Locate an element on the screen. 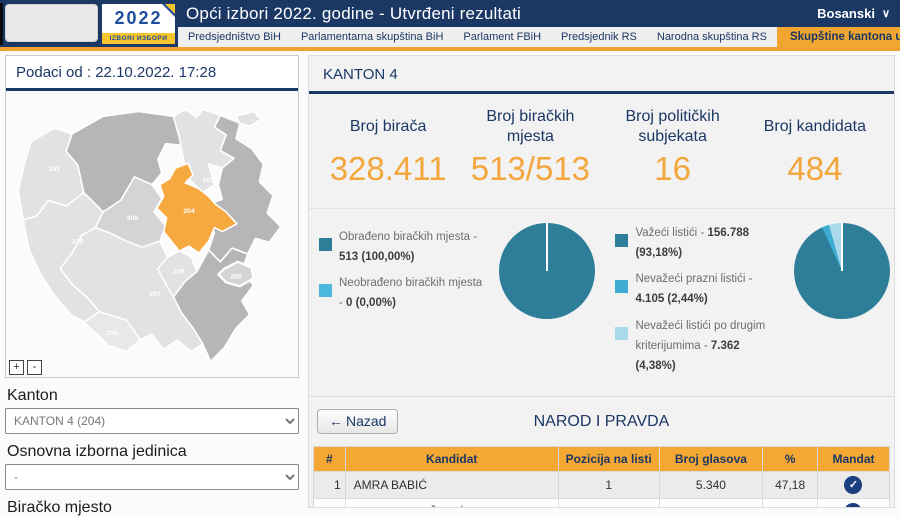 The height and width of the screenshot is (516, 900). stat-value: 484 is located at coordinates (815, 168).